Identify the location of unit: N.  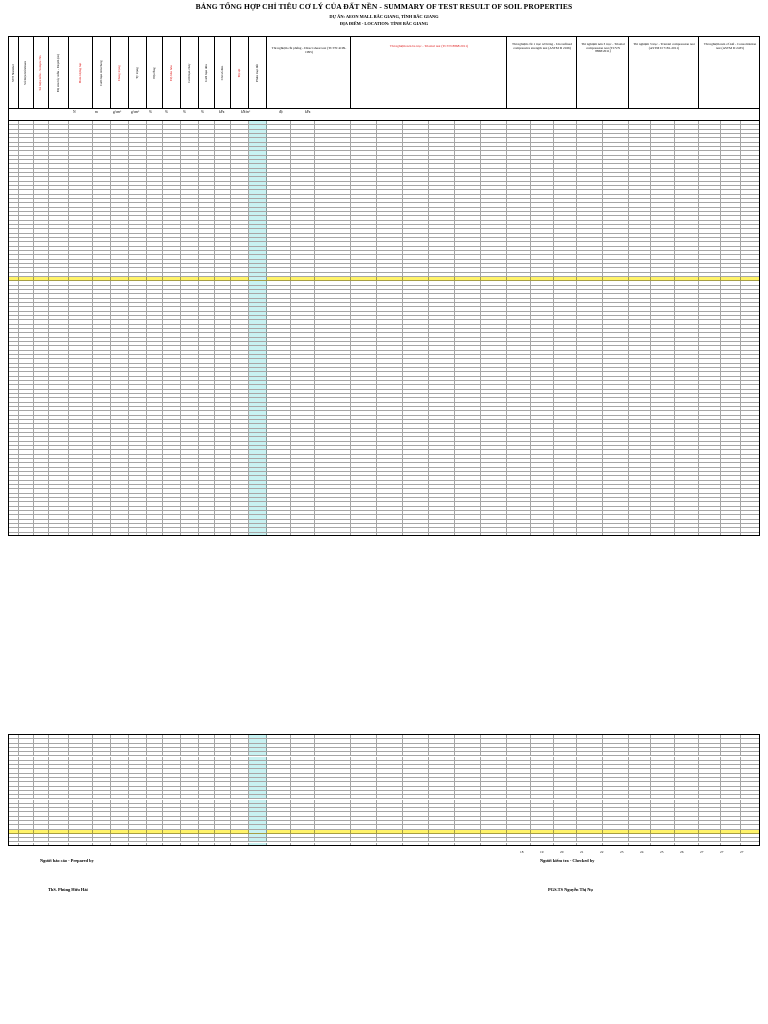
(74, 112).